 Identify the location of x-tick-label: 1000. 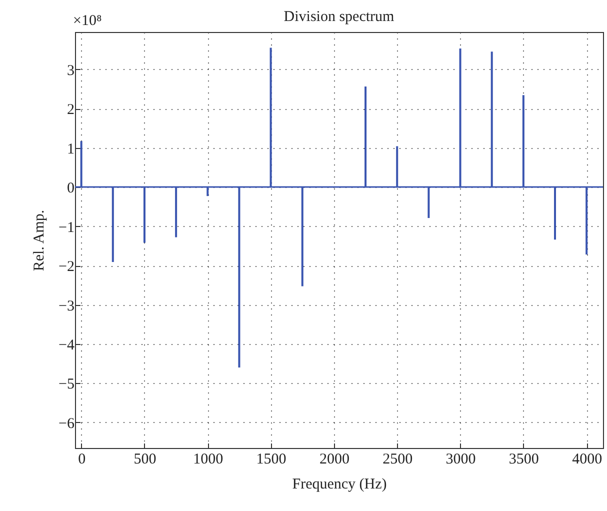
(208, 460).